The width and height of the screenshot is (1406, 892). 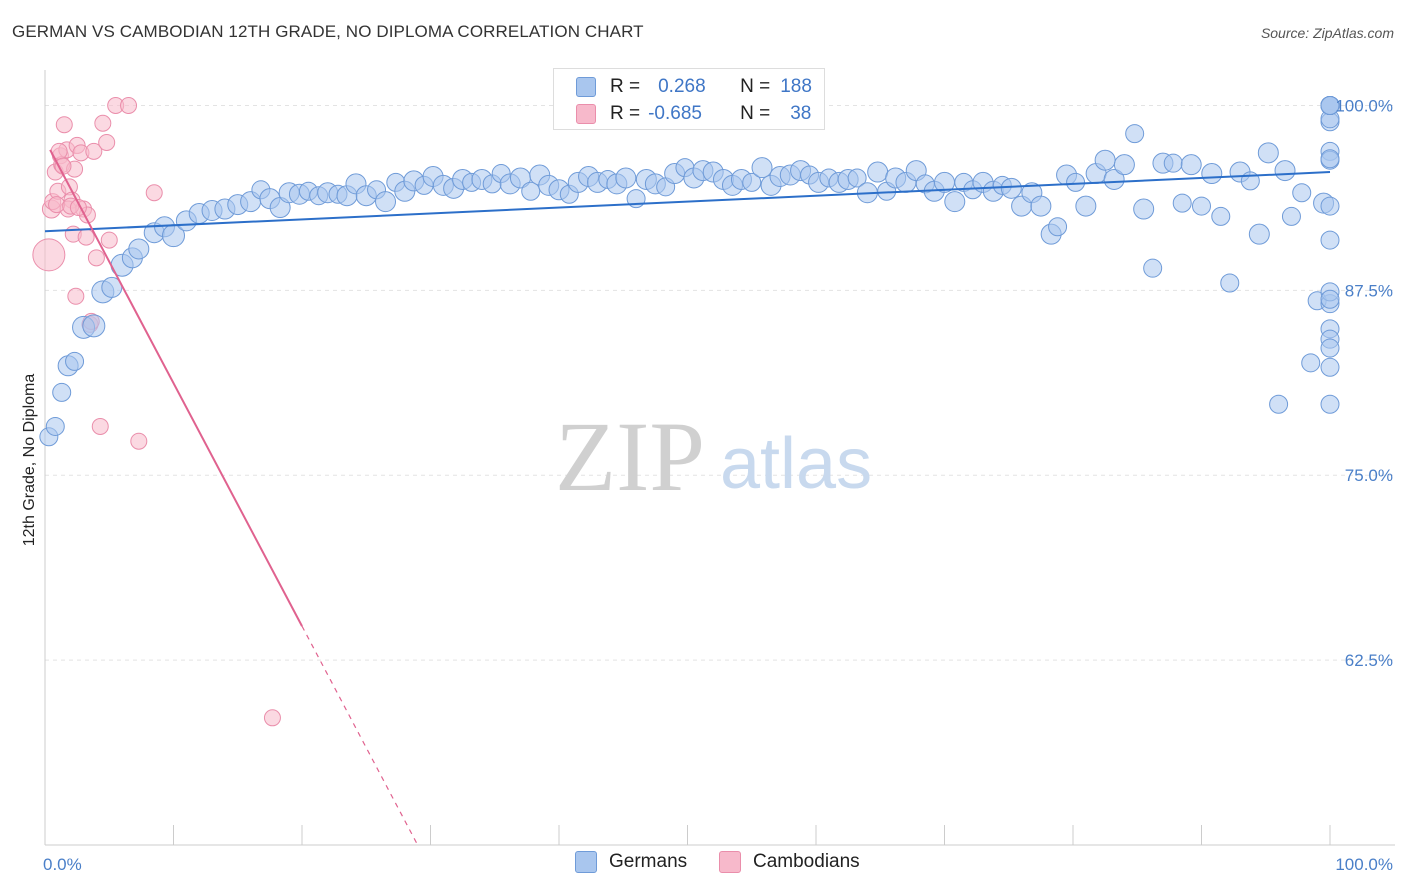 I want to click on cambodians-points, so click(x=156, y=411).